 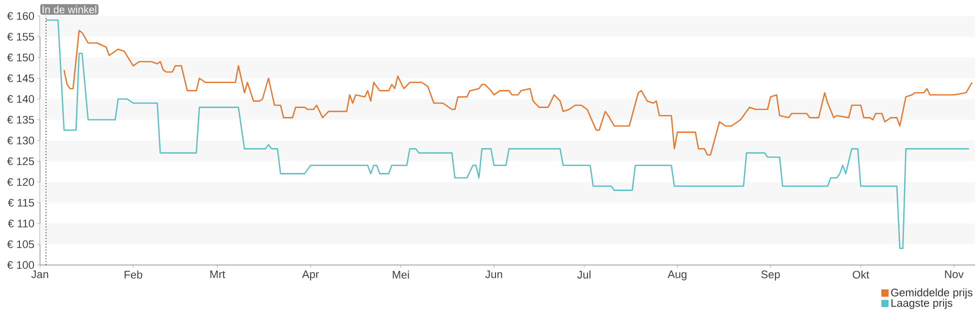 What do you see at coordinates (493, 274) in the screenshot?
I see `x-tick-label: Jun` at bounding box center [493, 274].